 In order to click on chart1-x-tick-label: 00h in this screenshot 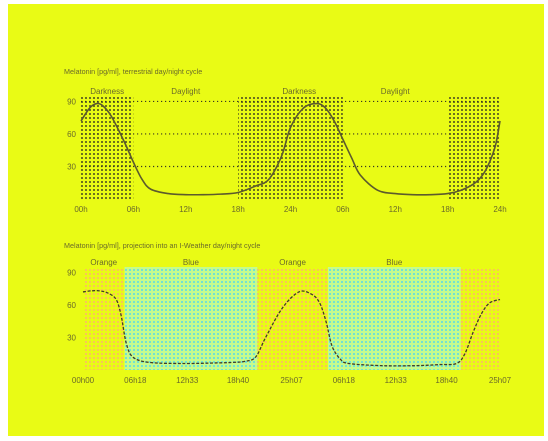, I will do `click(80, 209)`.